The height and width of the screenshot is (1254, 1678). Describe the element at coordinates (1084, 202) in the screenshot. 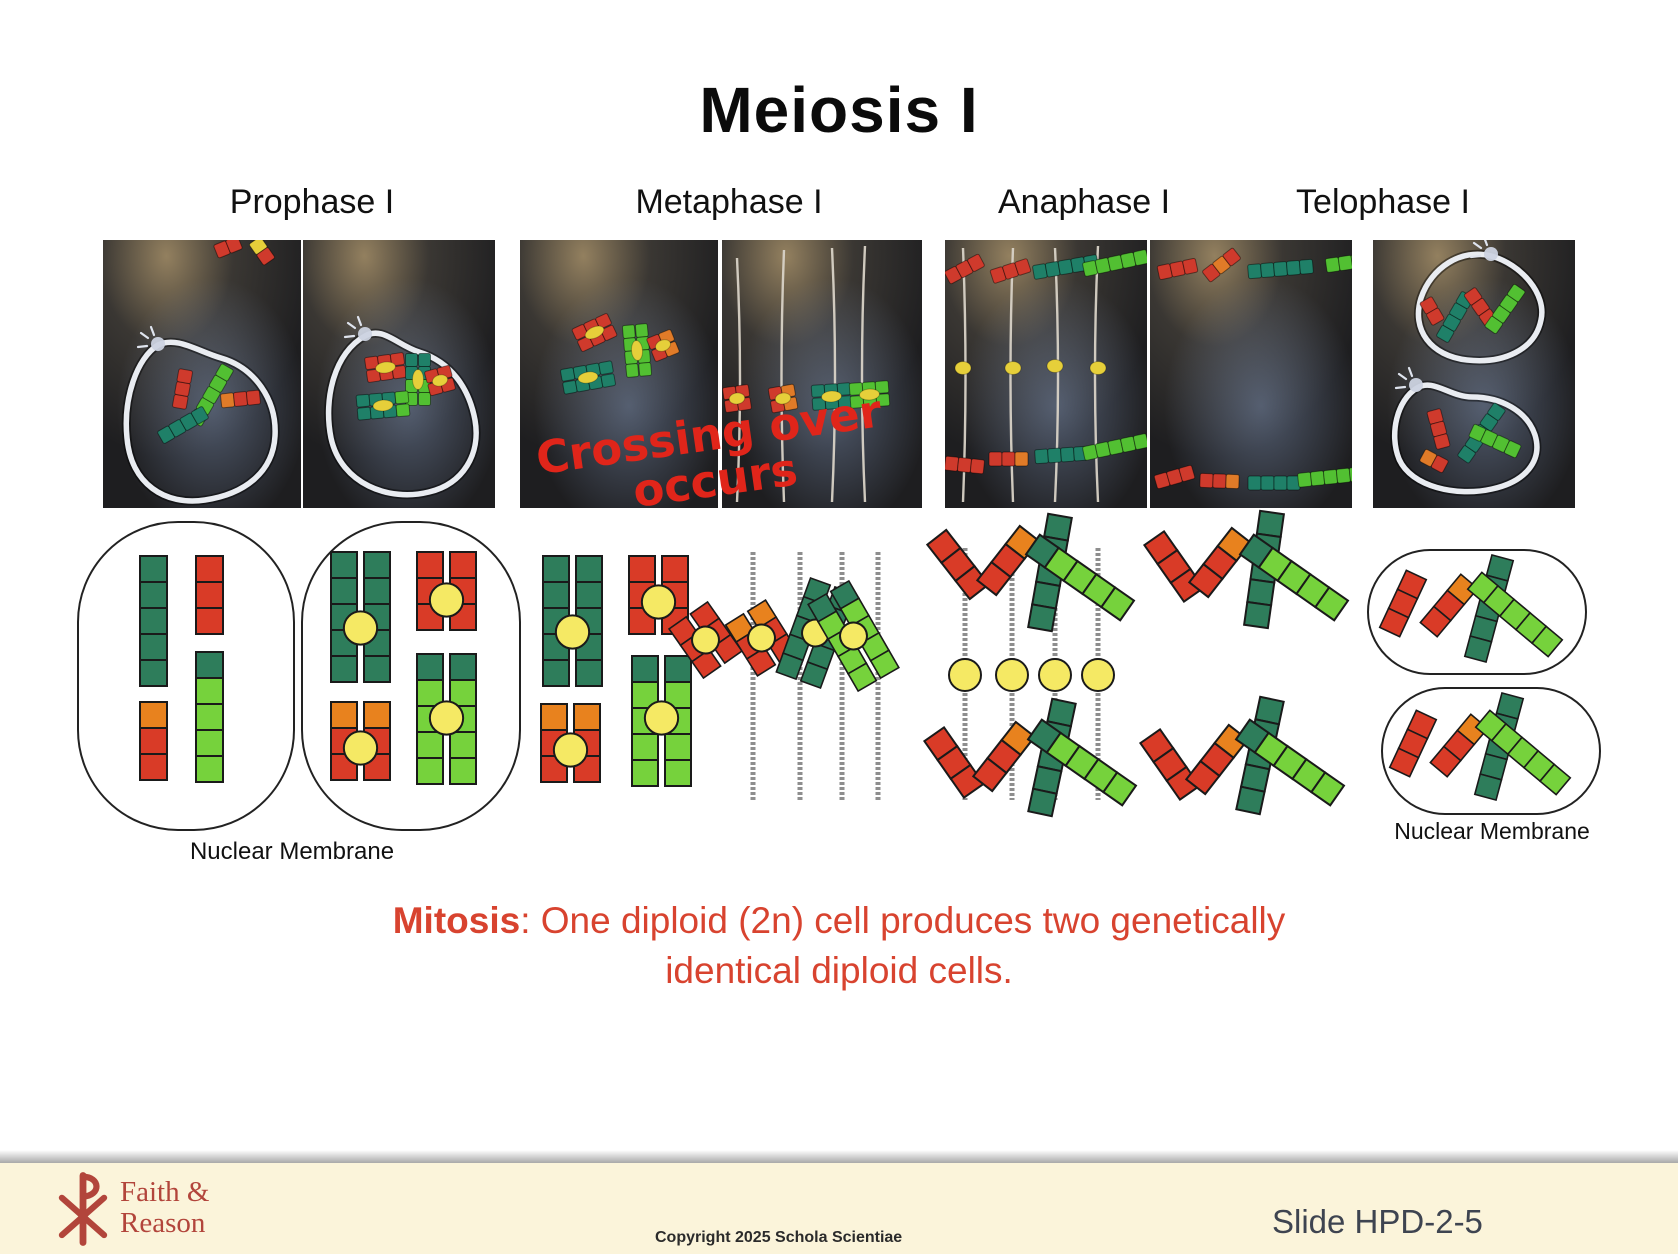

I see `phase-label-anaphase: Anaphase I` at that location.